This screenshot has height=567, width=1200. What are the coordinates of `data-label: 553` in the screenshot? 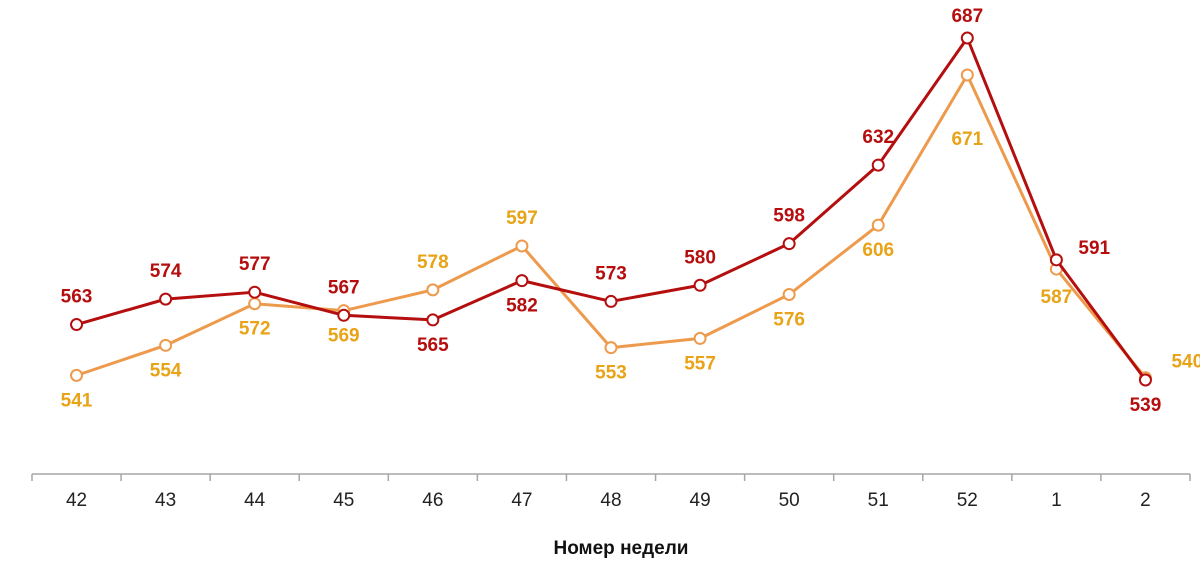 It's located at (611, 373).